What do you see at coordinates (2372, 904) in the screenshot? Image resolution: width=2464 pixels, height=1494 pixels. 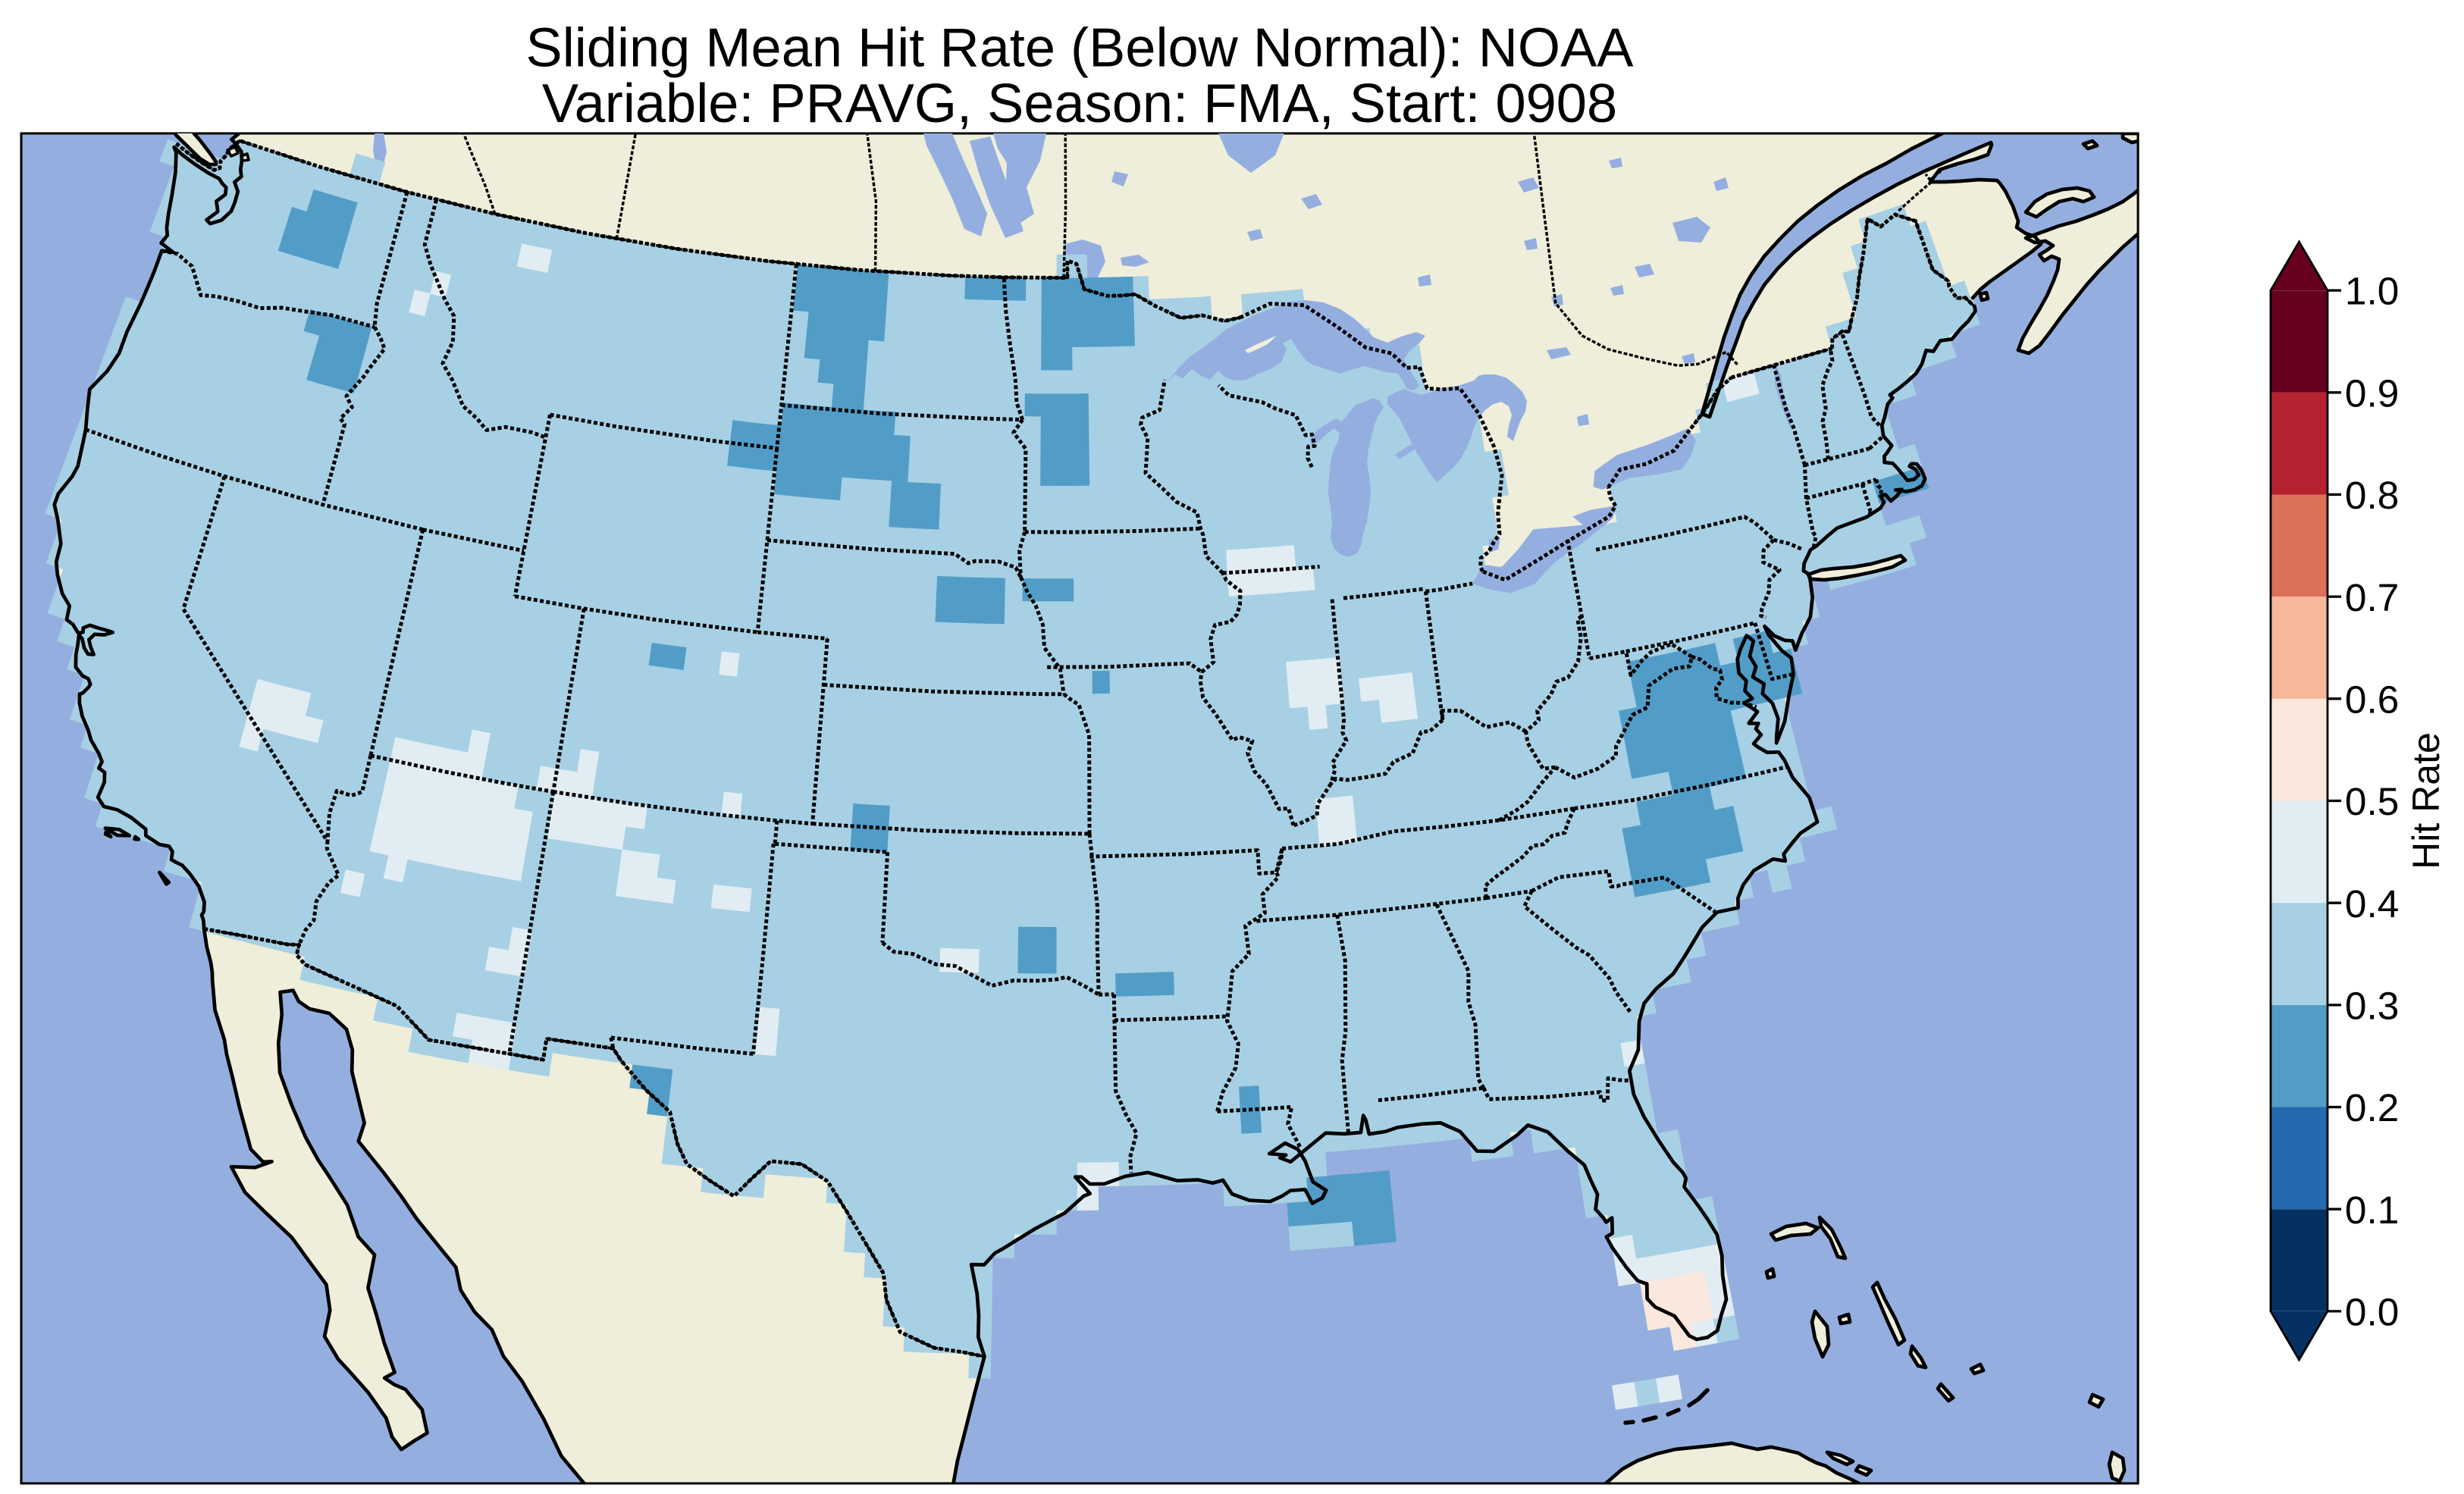 I see `svg-text: 0.4` at bounding box center [2372, 904].